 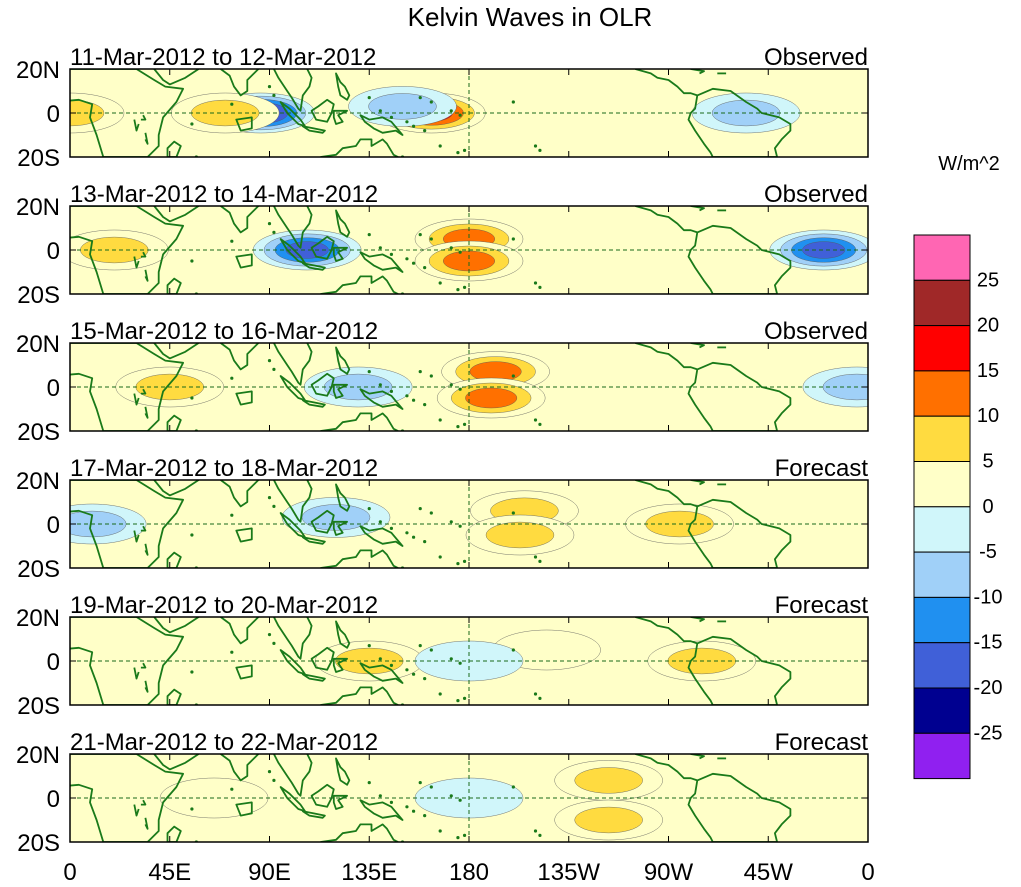 I want to click on colorbar-label: 10, so click(x=988, y=416).